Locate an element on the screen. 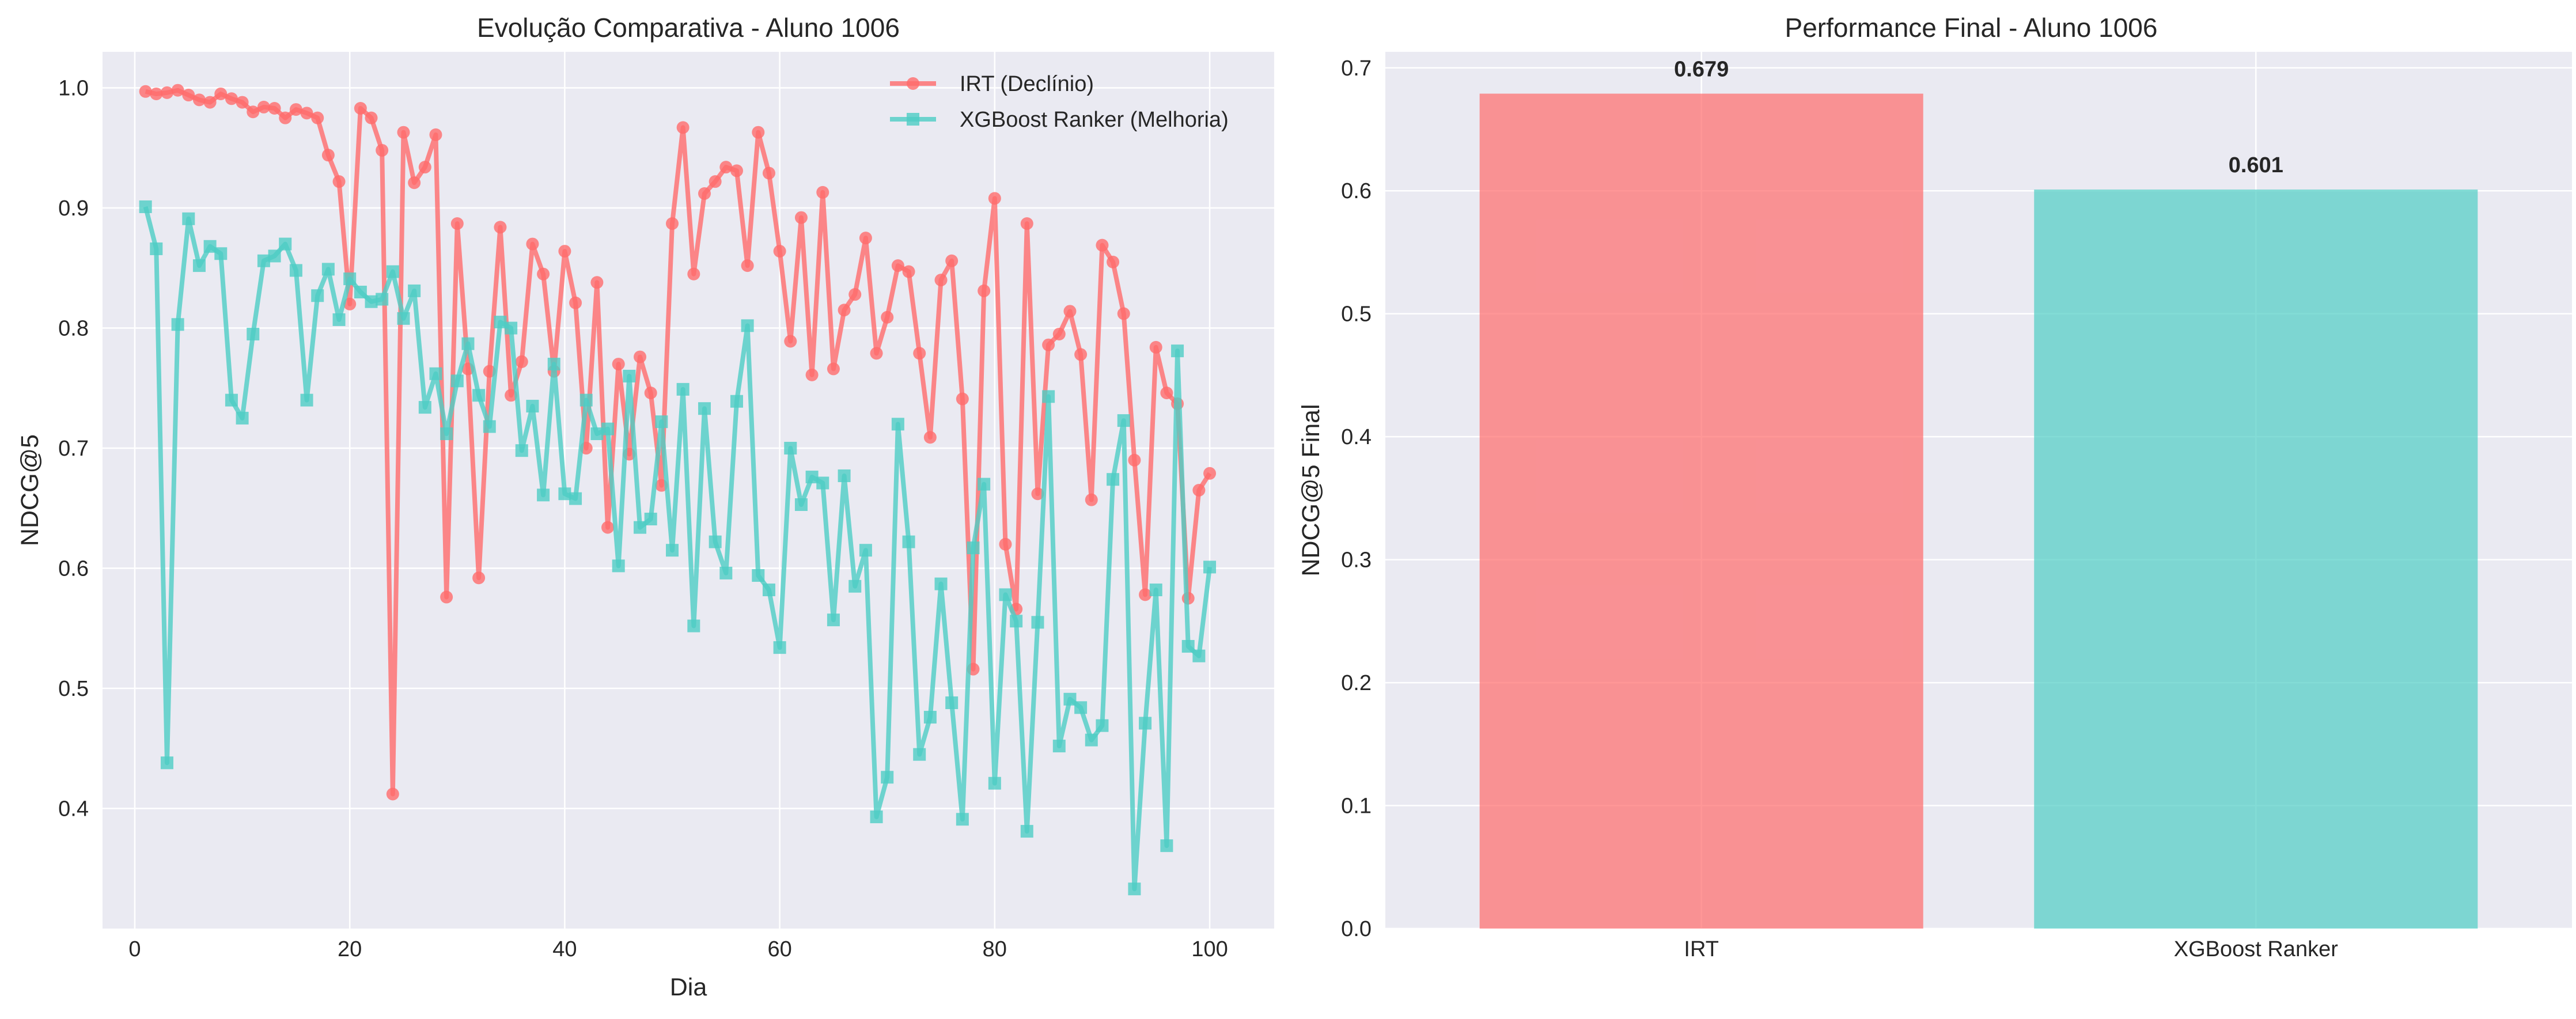 This screenshot has width=2576, height=1019. x-tick-label: 0 is located at coordinates (134, 949).